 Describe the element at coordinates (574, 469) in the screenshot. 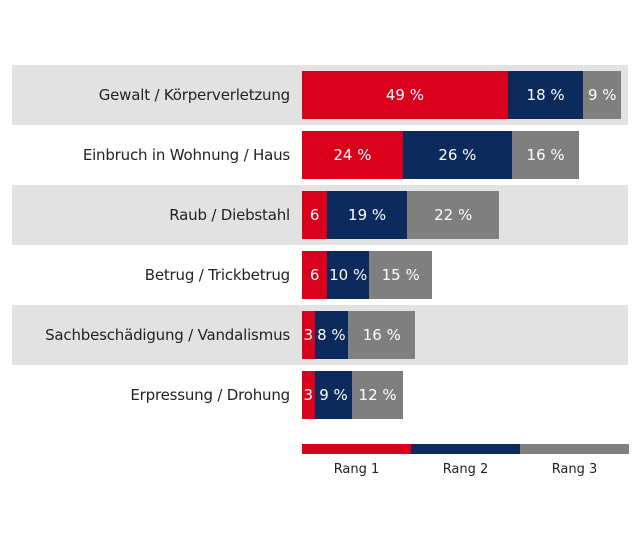

I see `legend-label: Rang 3` at that location.